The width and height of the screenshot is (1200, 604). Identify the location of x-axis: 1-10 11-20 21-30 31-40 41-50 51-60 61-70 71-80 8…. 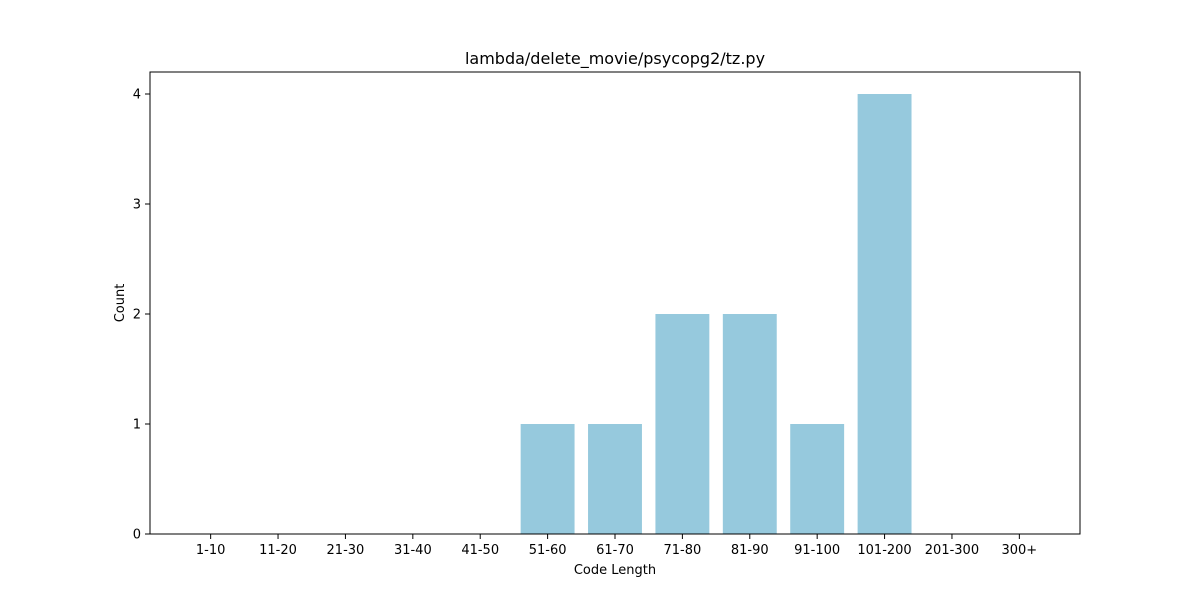
(616, 546).